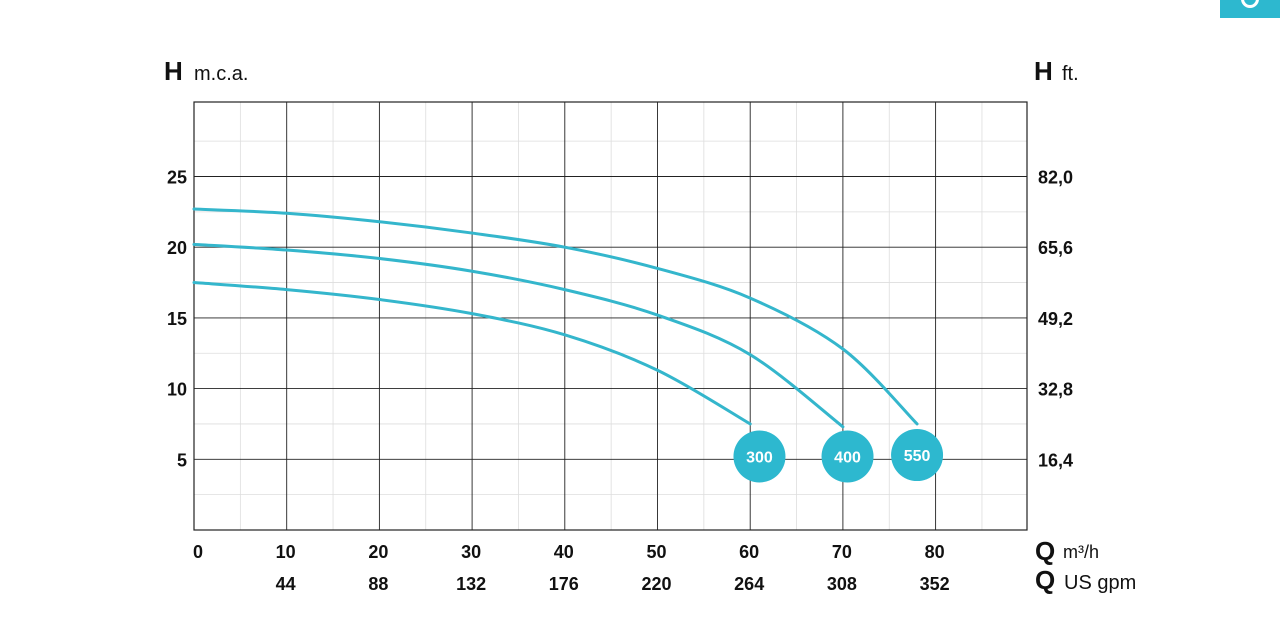 This screenshot has height=642, width=1280. What do you see at coordinates (1055, 248) in the screenshot?
I see `right-tick-label: 65,6` at bounding box center [1055, 248].